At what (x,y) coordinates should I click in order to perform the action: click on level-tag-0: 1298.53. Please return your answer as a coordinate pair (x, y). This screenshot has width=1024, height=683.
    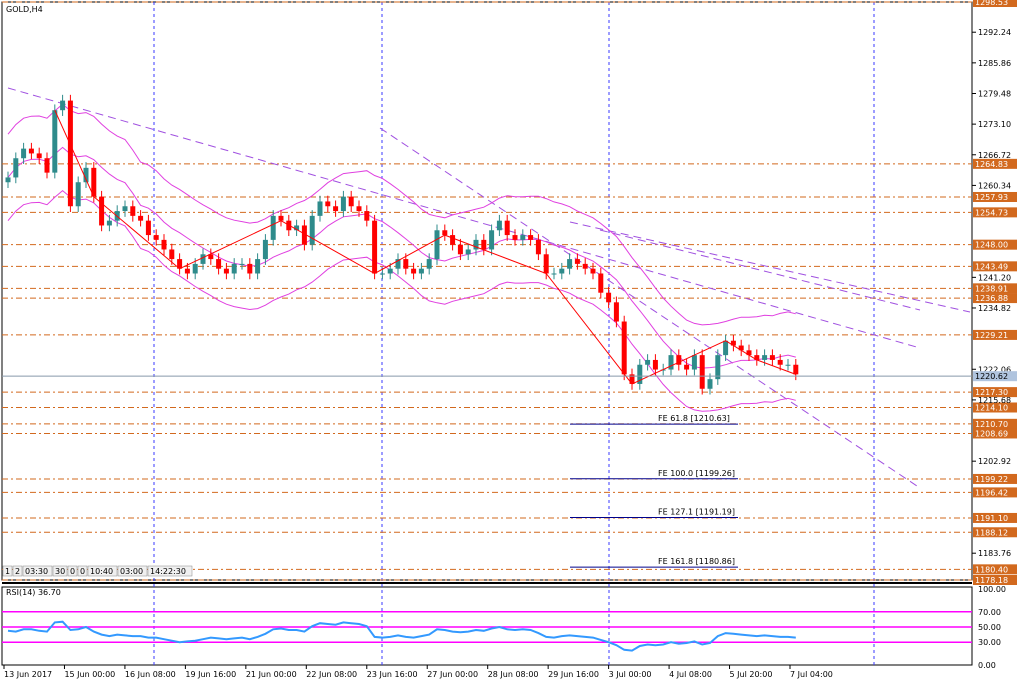
    Looking at the image, I should click on (991, 3).